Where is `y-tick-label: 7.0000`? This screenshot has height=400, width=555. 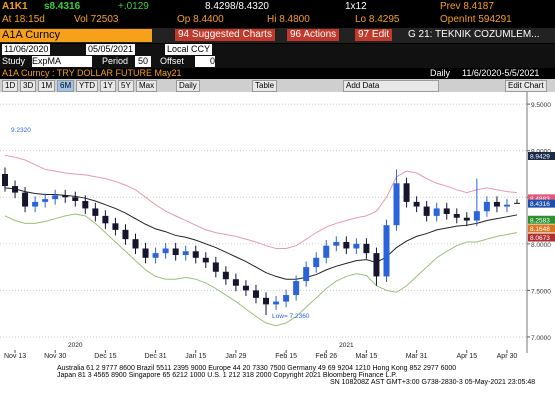
y-tick-label: 7.0000 is located at coordinates (541, 338).